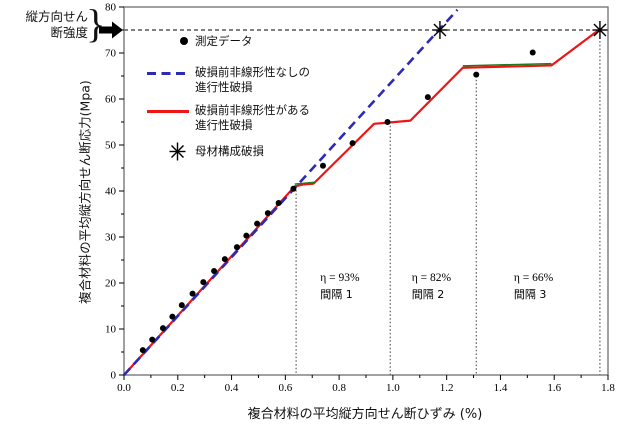 This screenshot has height=427, width=617. I want to click on x-axis-tick-label: 0.4, so click(232, 388).